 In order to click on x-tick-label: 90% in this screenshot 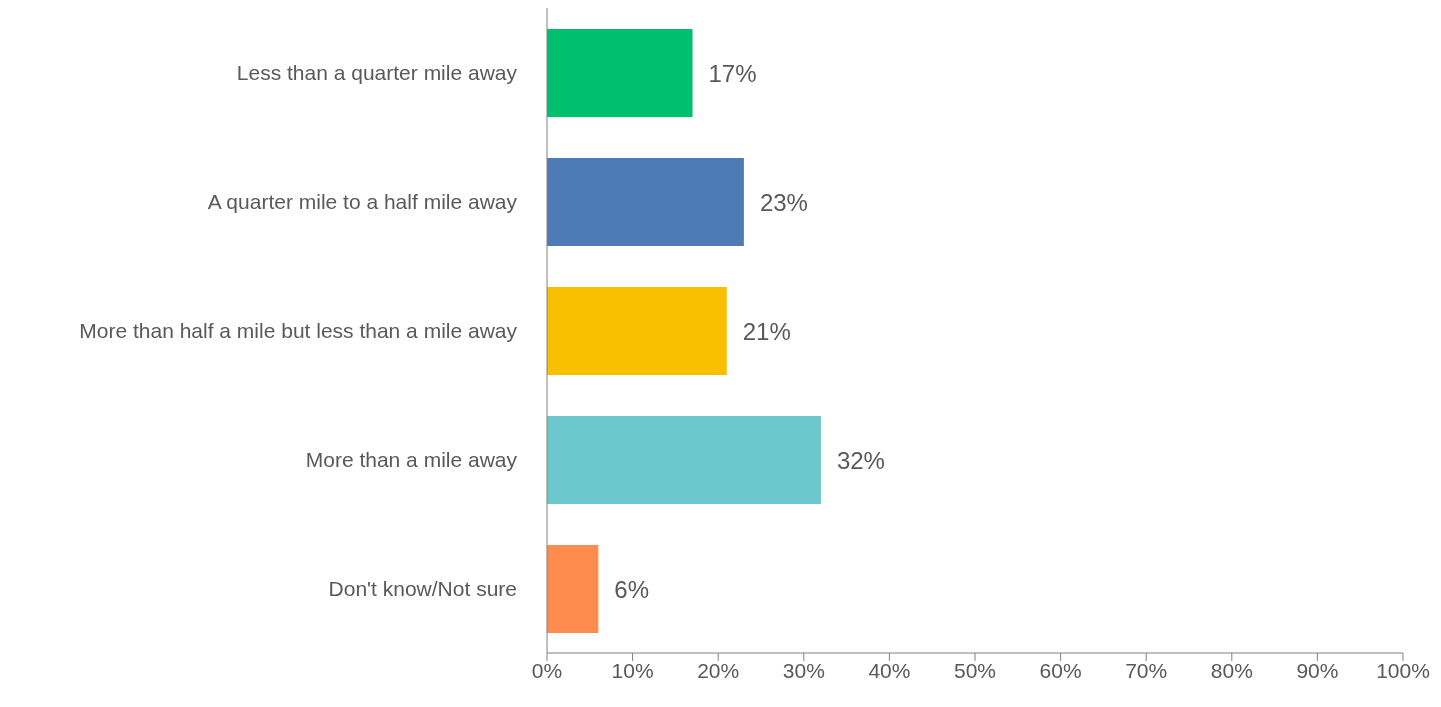, I will do `click(1317, 670)`.